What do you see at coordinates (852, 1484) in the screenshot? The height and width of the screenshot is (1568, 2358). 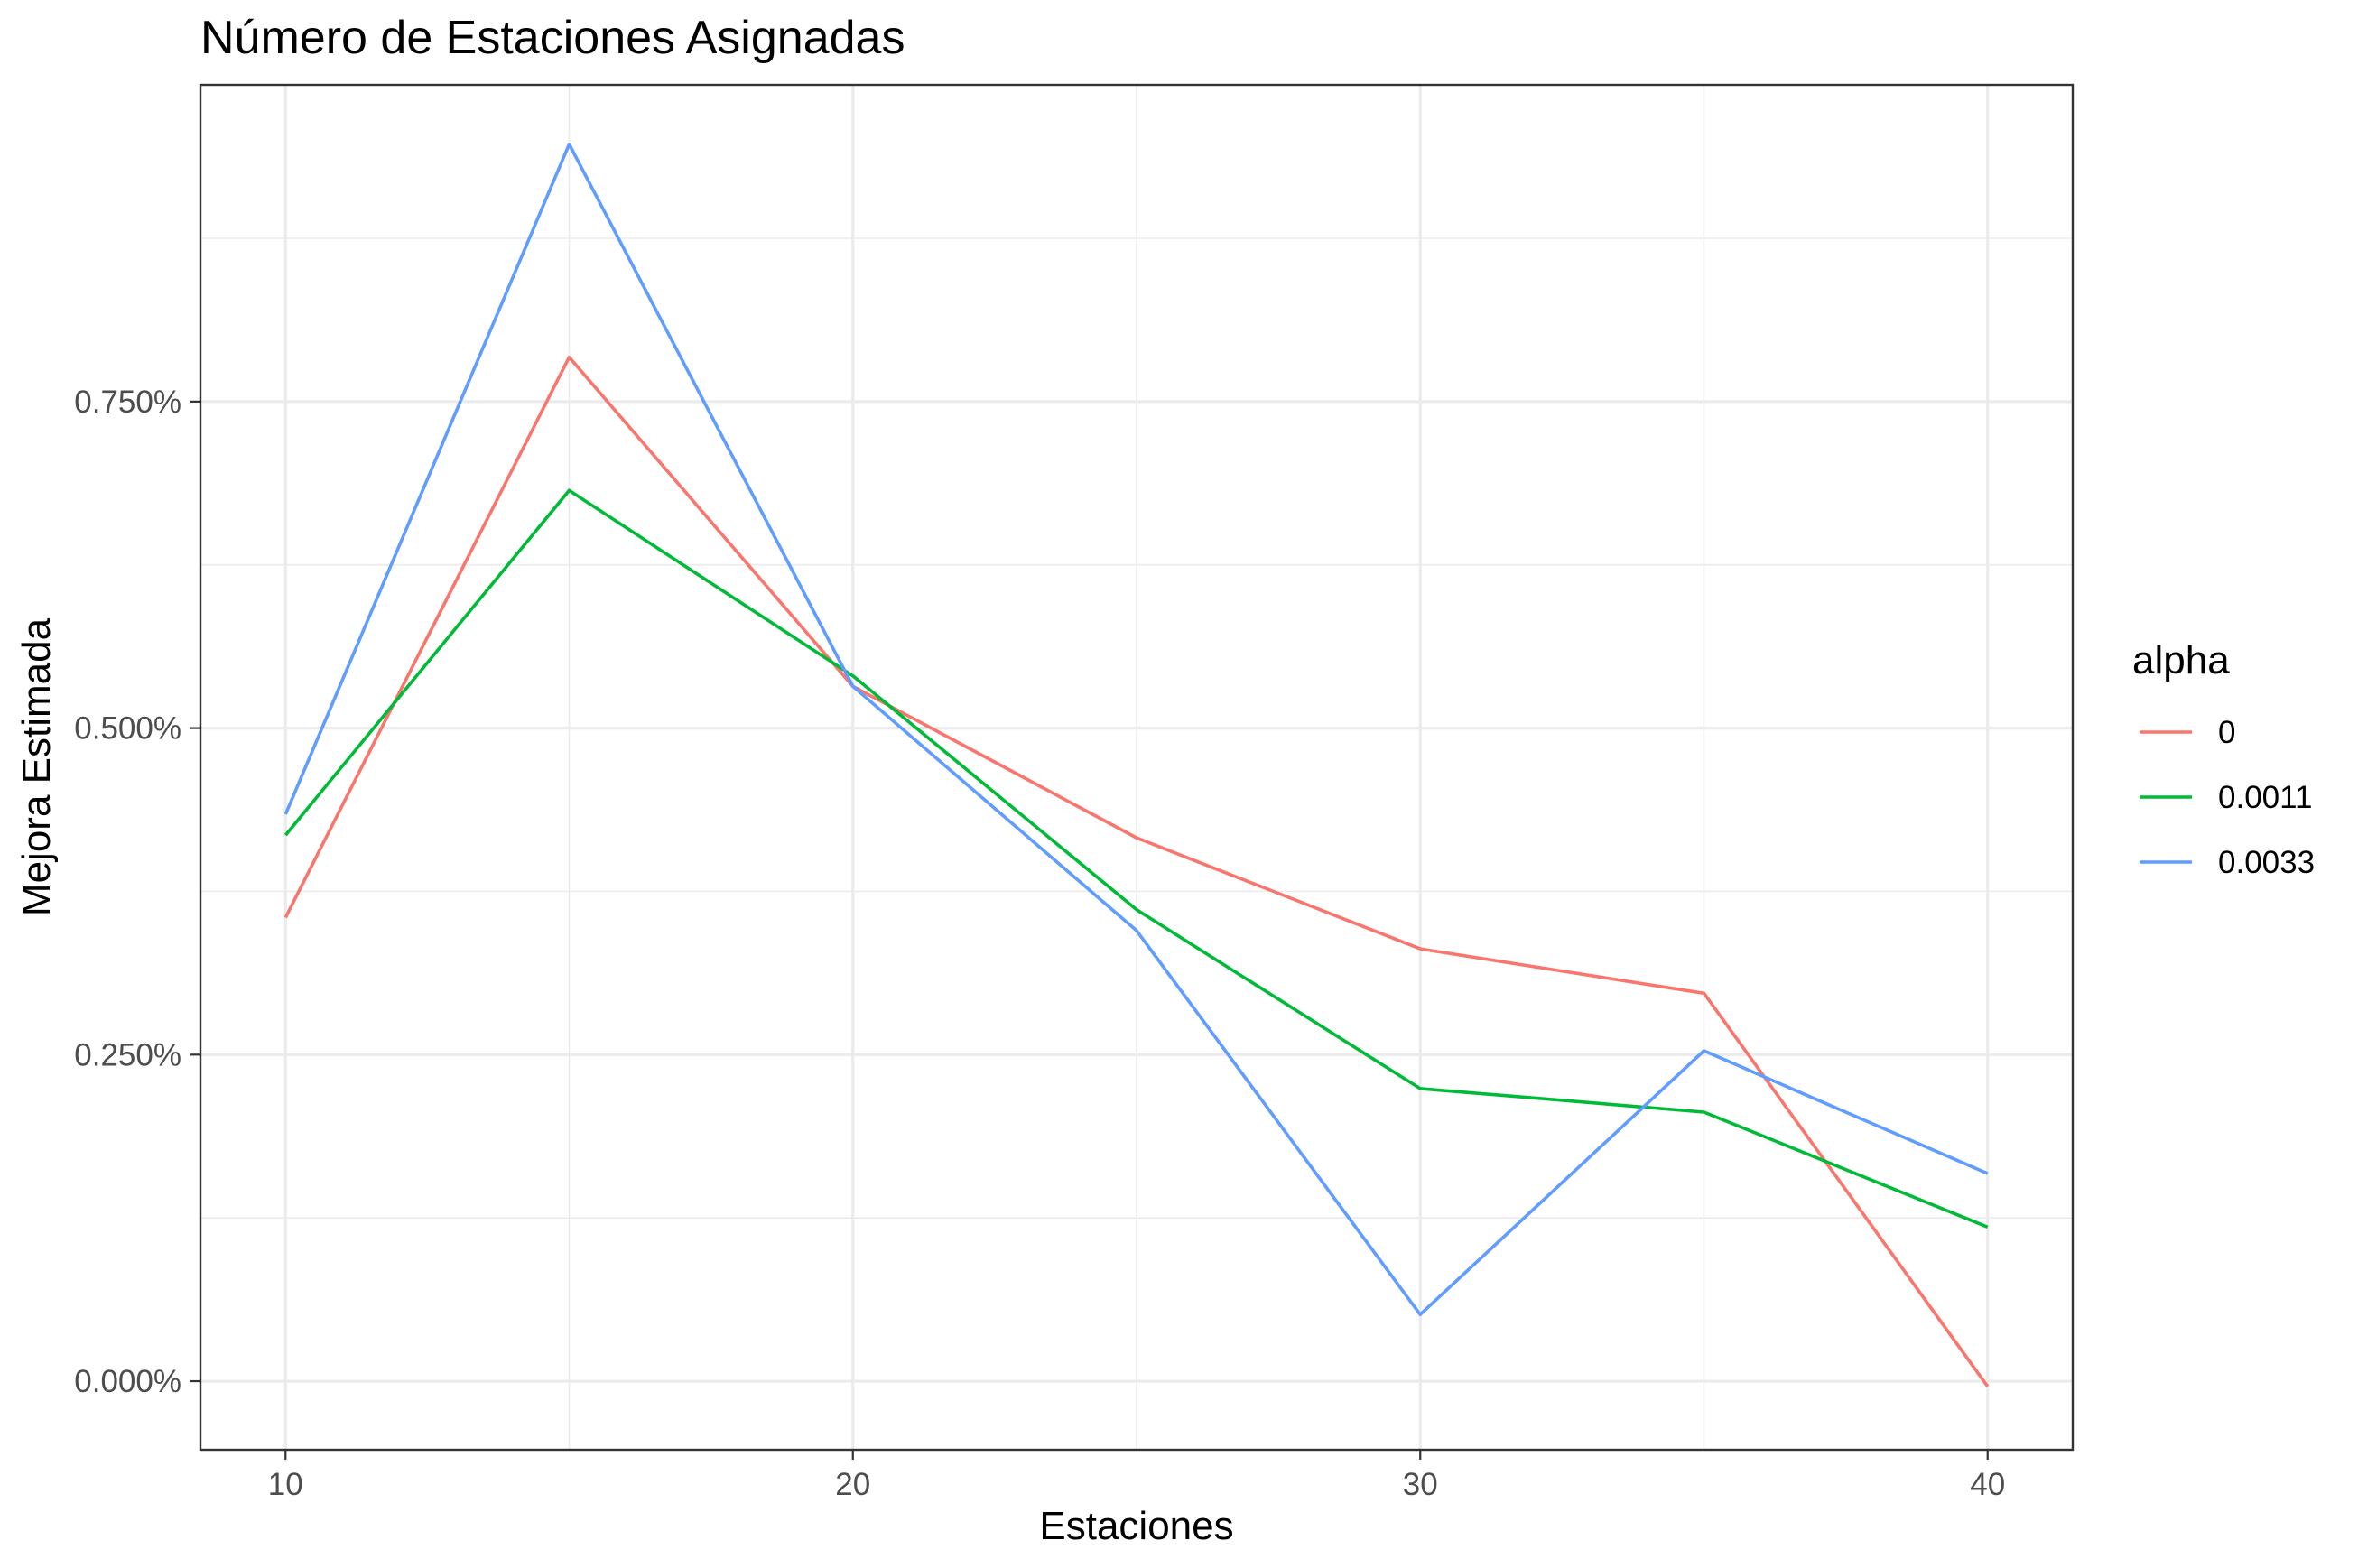 I see `x-tick-label: 20` at bounding box center [852, 1484].